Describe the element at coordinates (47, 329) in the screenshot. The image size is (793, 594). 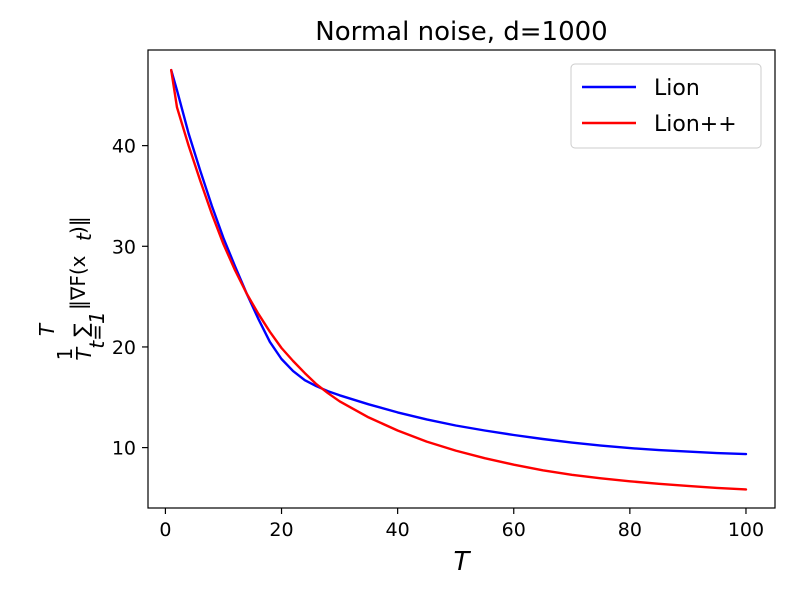
I see `y-label-sum-top: T` at that location.